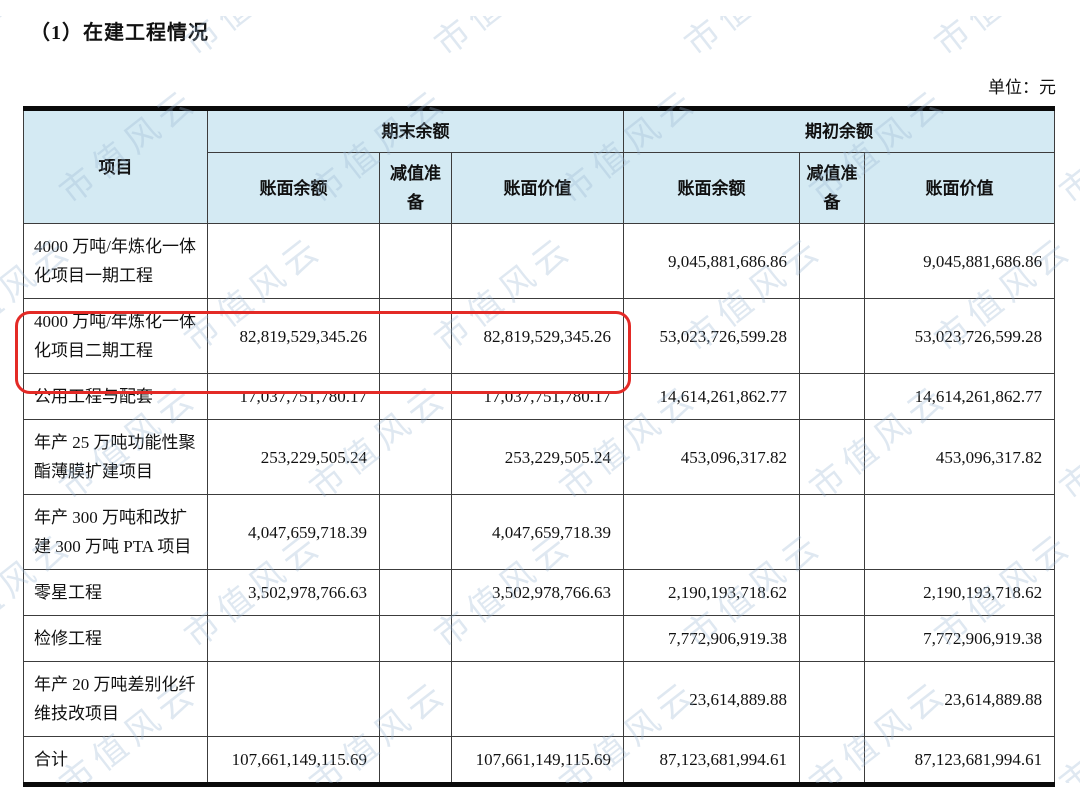 The width and height of the screenshot is (1080, 787). Describe the element at coordinates (712, 188) in the screenshot. I see `header-beginning-book-balance: 账面余额` at that location.